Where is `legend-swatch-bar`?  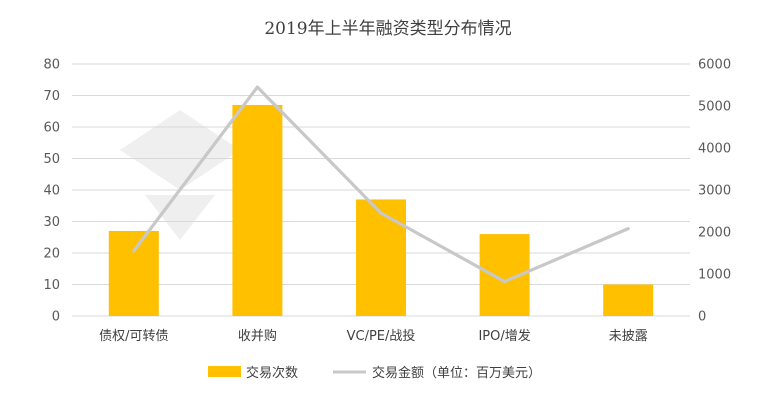 legend-swatch-bar is located at coordinates (224, 371).